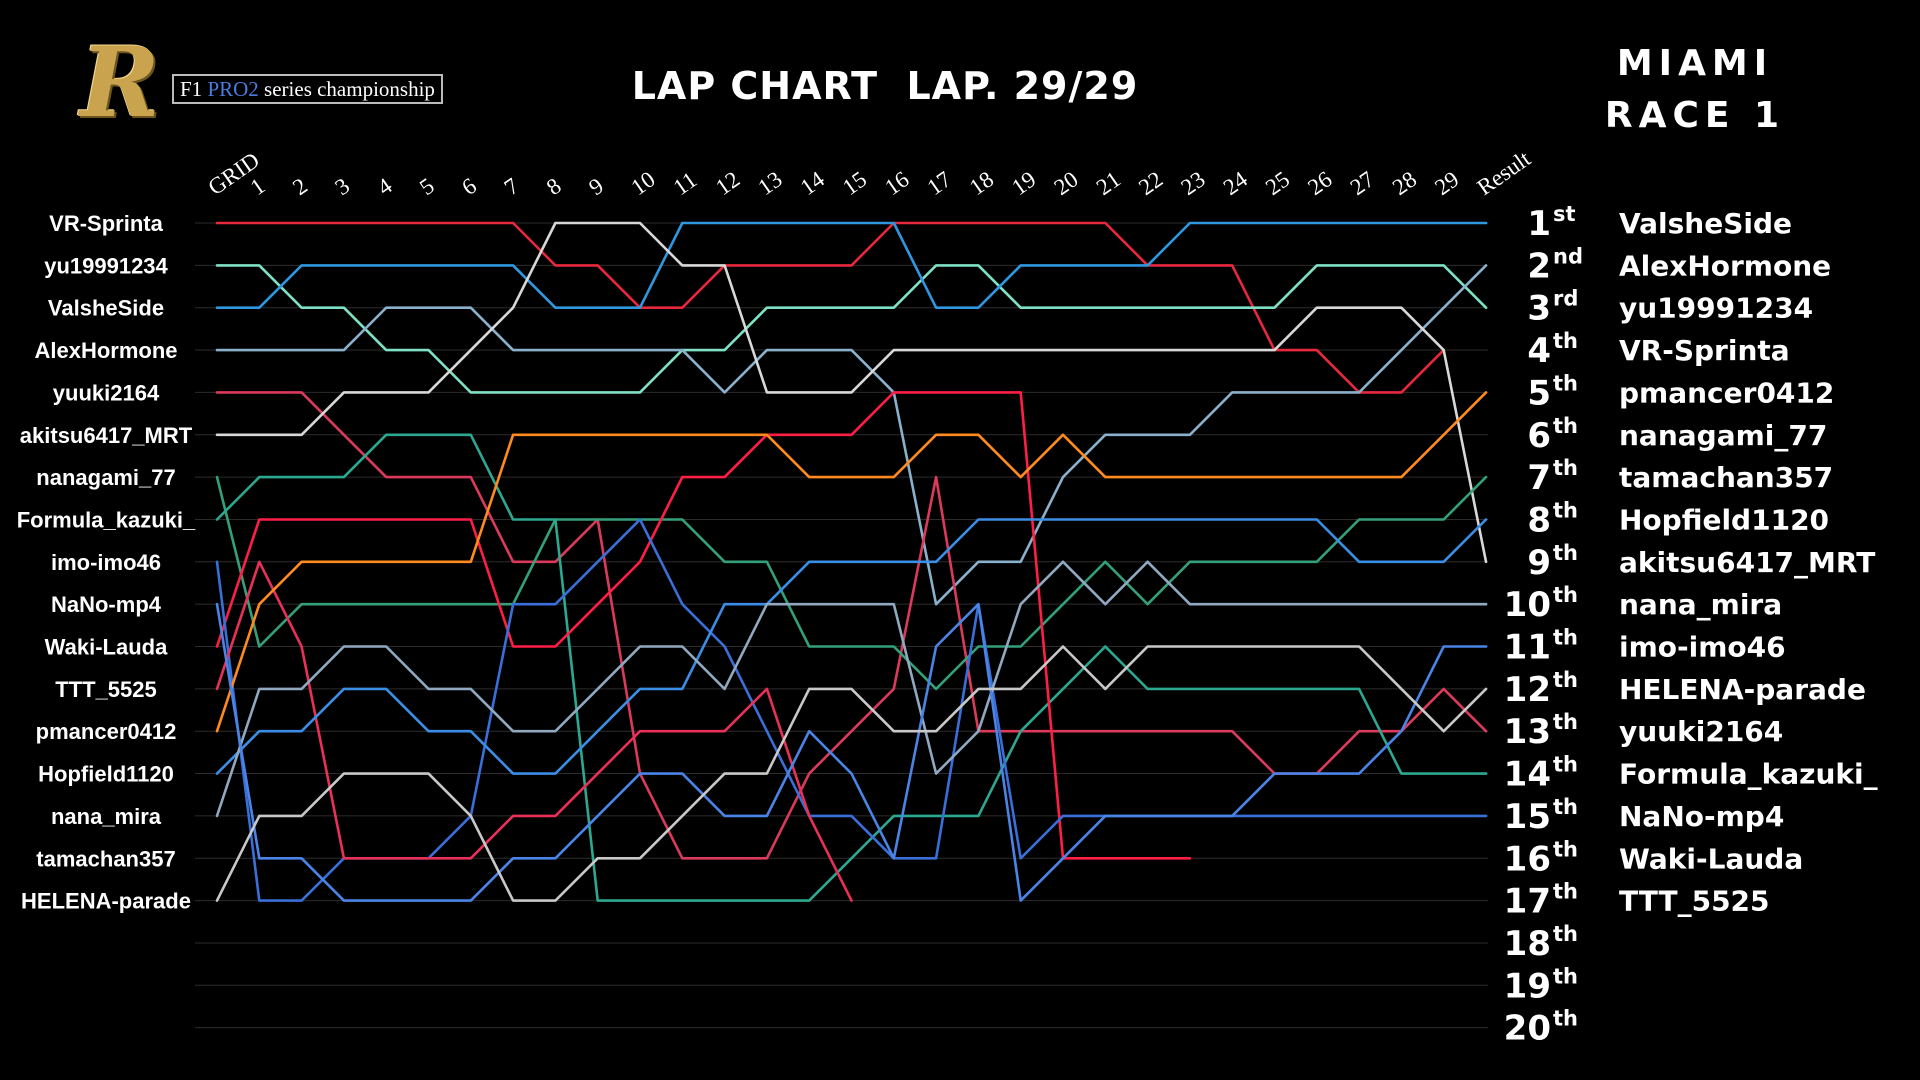 The width and height of the screenshot is (1920, 1080). What do you see at coordinates (106, 308) in the screenshot?
I see `grid-driver-name: ValsheSide` at bounding box center [106, 308].